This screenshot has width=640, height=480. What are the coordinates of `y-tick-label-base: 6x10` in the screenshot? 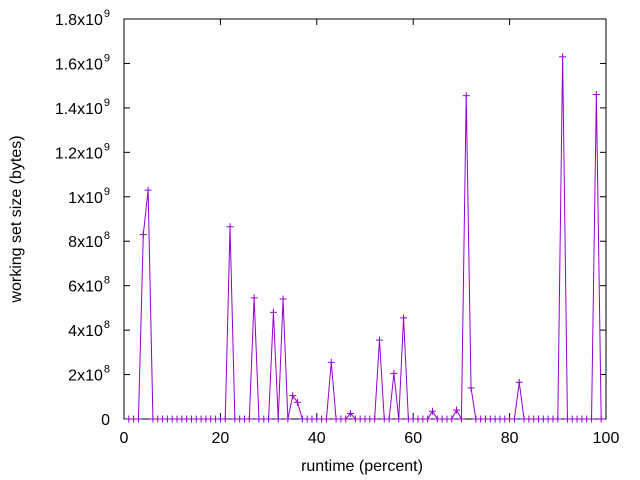 It's located at (85, 287).